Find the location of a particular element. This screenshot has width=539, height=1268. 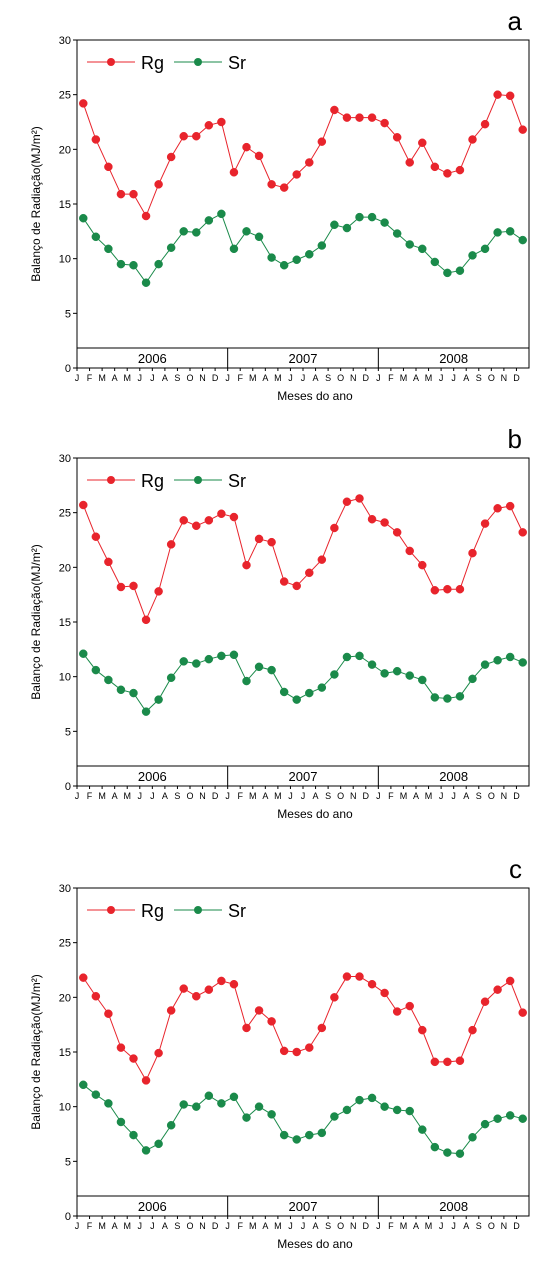

x-axis-label: Meses do ano is located at coordinates (315, 396).